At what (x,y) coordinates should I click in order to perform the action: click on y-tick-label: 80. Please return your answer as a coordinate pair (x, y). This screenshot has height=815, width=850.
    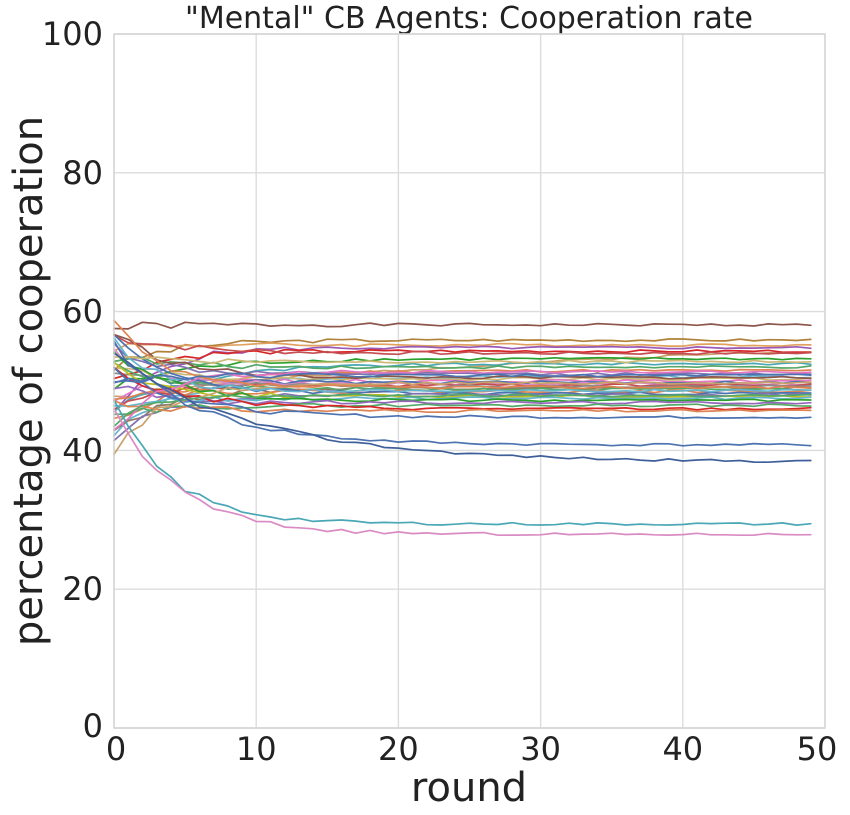
    Looking at the image, I should click on (82, 173).